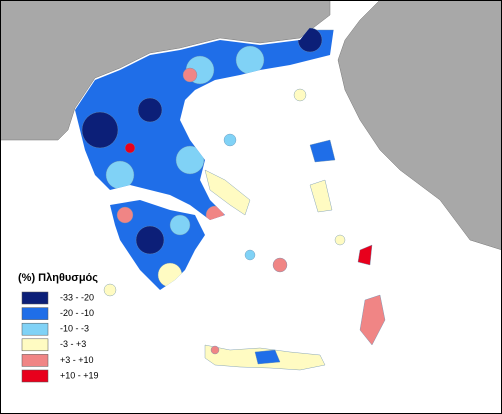 This screenshot has height=414, width=502. What do you see at coordinates (74, 329) in the screenshot?
I see `legend-label: -10 - -3` at bounding box center [74, 329].